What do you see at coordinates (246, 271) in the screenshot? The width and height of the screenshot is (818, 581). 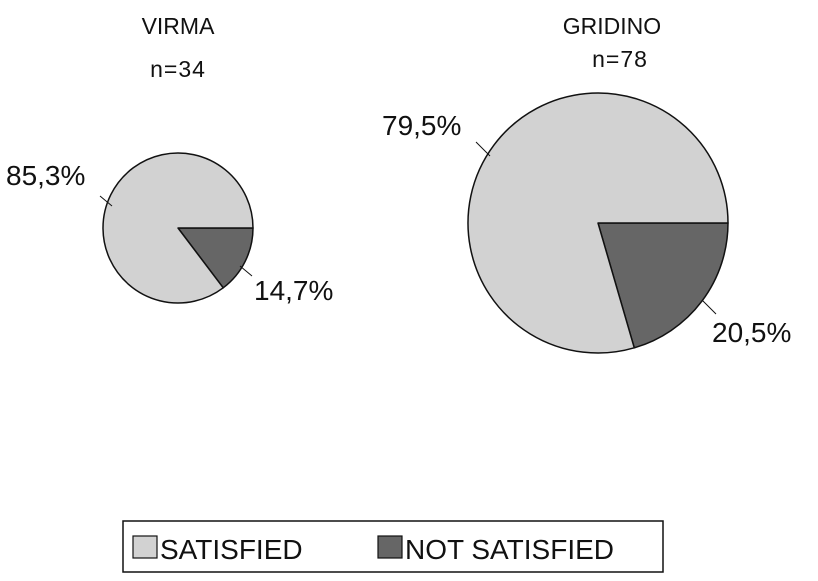 I see `label-leader-virma-not-satisfied` at bounding box center [246, 271].